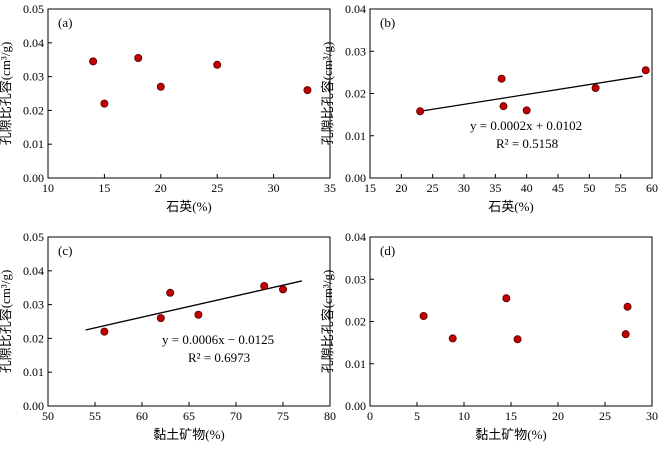 This screenshot has width=661, height=453. Describe the element at coordinates (387, 250) in the screenshot. I see `panel-label: (d)` at that location.